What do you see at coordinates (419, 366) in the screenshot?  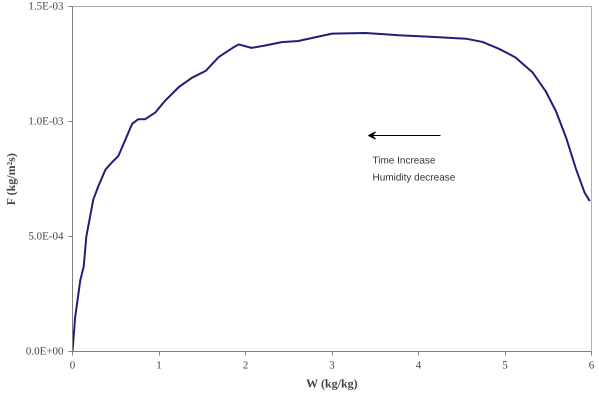 I see `x-tick-label: 4` at bounding box center [419, 366].